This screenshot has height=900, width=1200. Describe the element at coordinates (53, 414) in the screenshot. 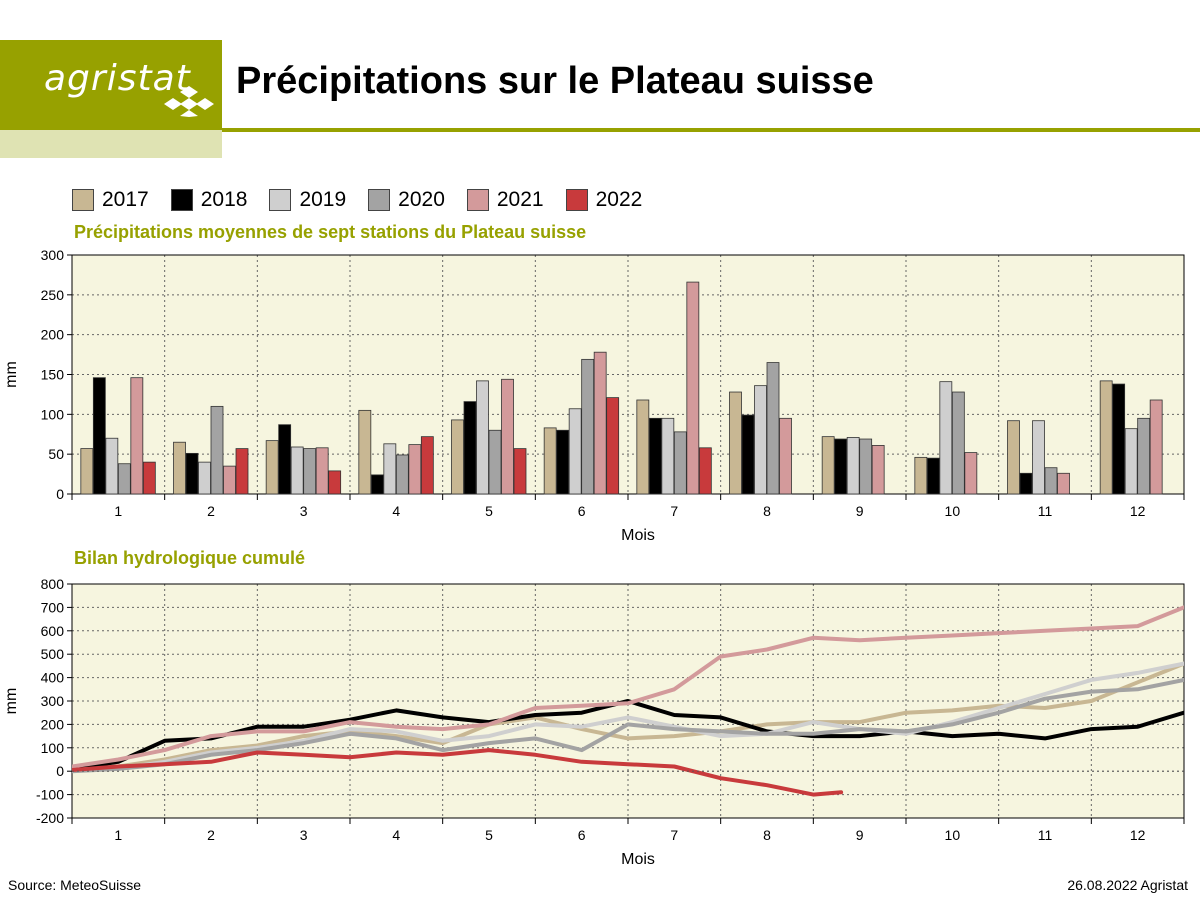

I see `bar-chart-ytick-label: 100` at that location.